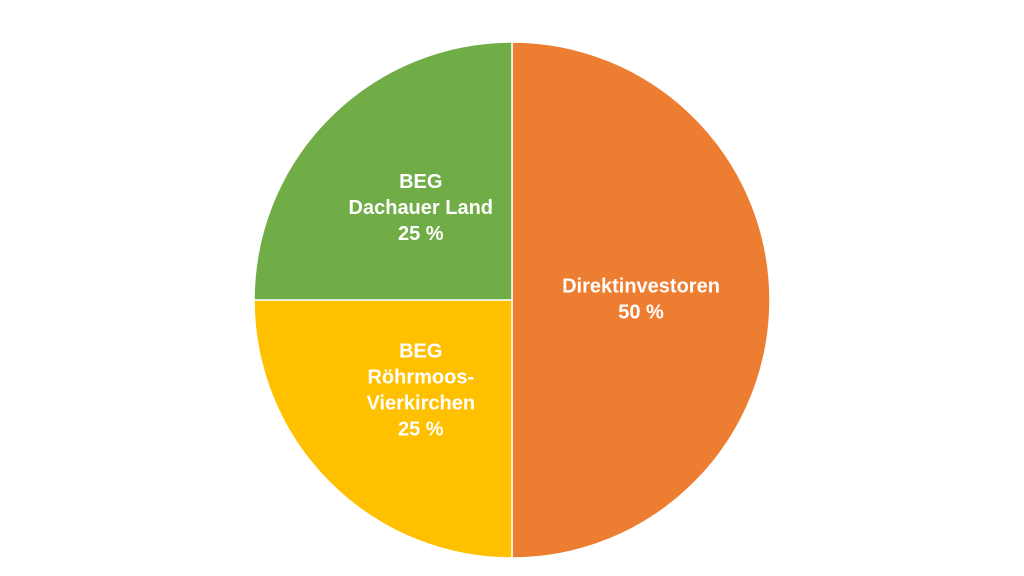 The image size is (1024, 576). I want to click on value-label: 50 %, so click(641, 312).